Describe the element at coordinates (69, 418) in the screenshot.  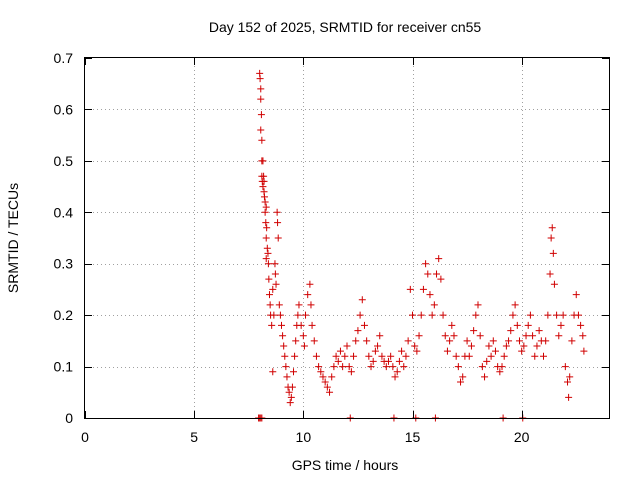
I see `y-tick-label: 0` at that location.